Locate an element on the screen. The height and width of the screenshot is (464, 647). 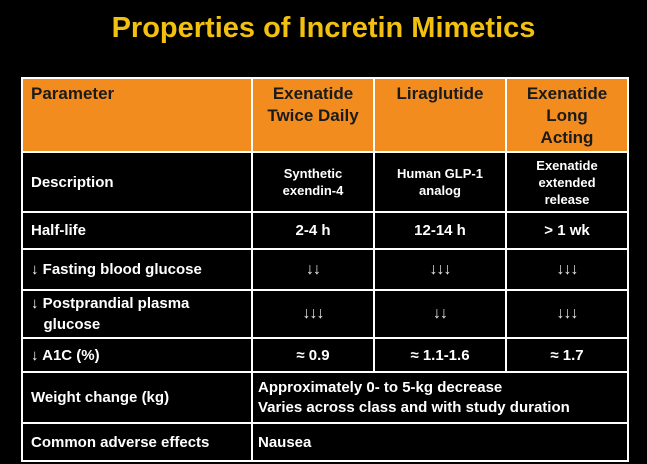
table-row: Common adverse effects Nausea is located at coordinates (325, 442).